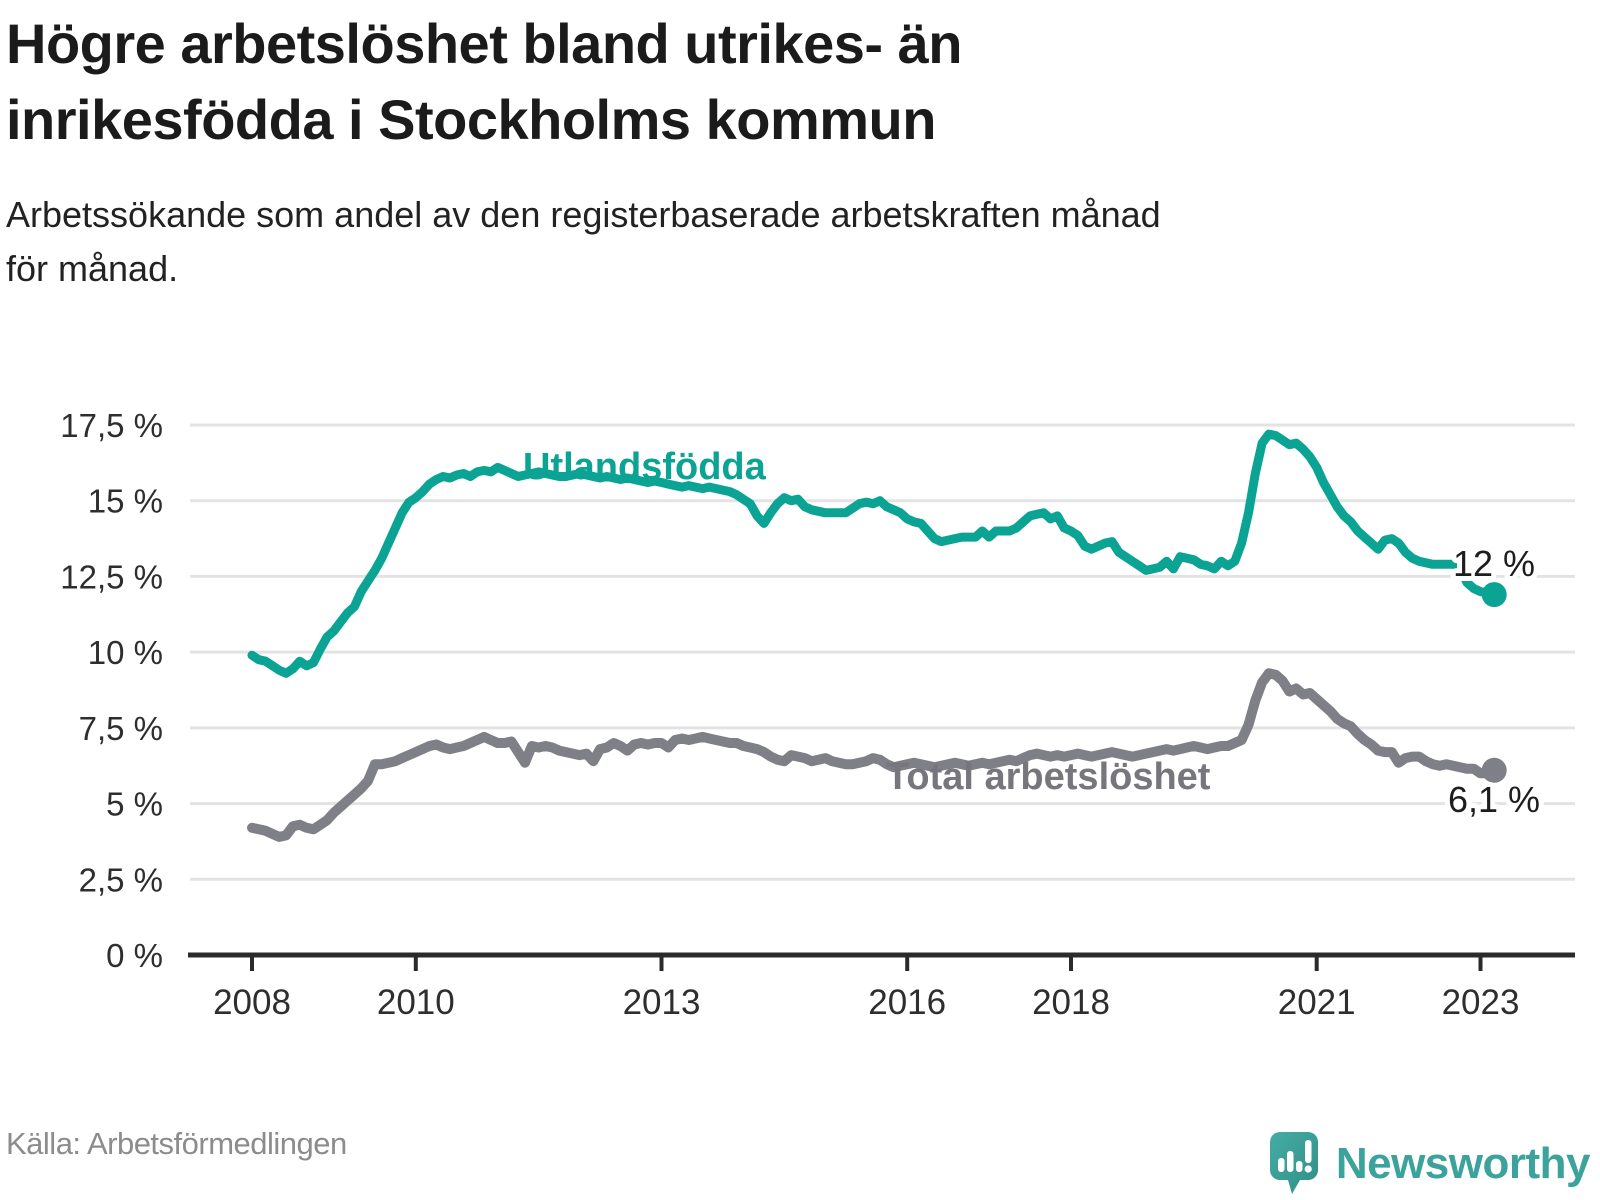 The image size is (1600, 1200). I want to click on x-axis-label: 2016, so click(907, 1002).